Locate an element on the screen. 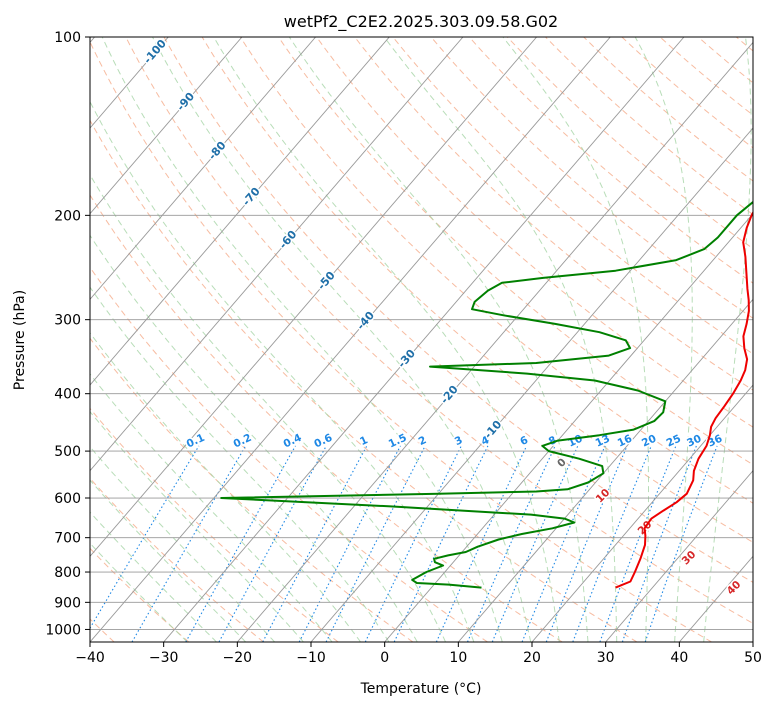 Image resolution: width=775 pixels, height=708 pixels. y-tick-label: 700 is located at coordinates (67, 539).